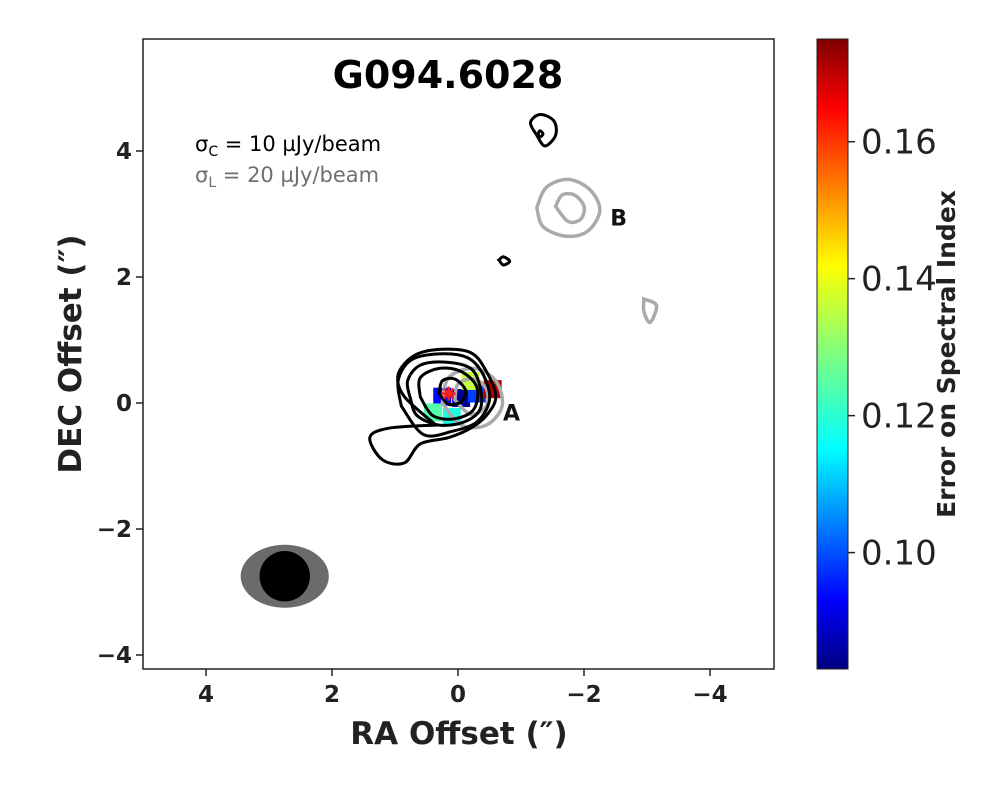  What do you see at coordinates (71, 353) in the screenshot?
I see `y-axis-label: DEC Offset (″)` at bounding box center [71, 353].